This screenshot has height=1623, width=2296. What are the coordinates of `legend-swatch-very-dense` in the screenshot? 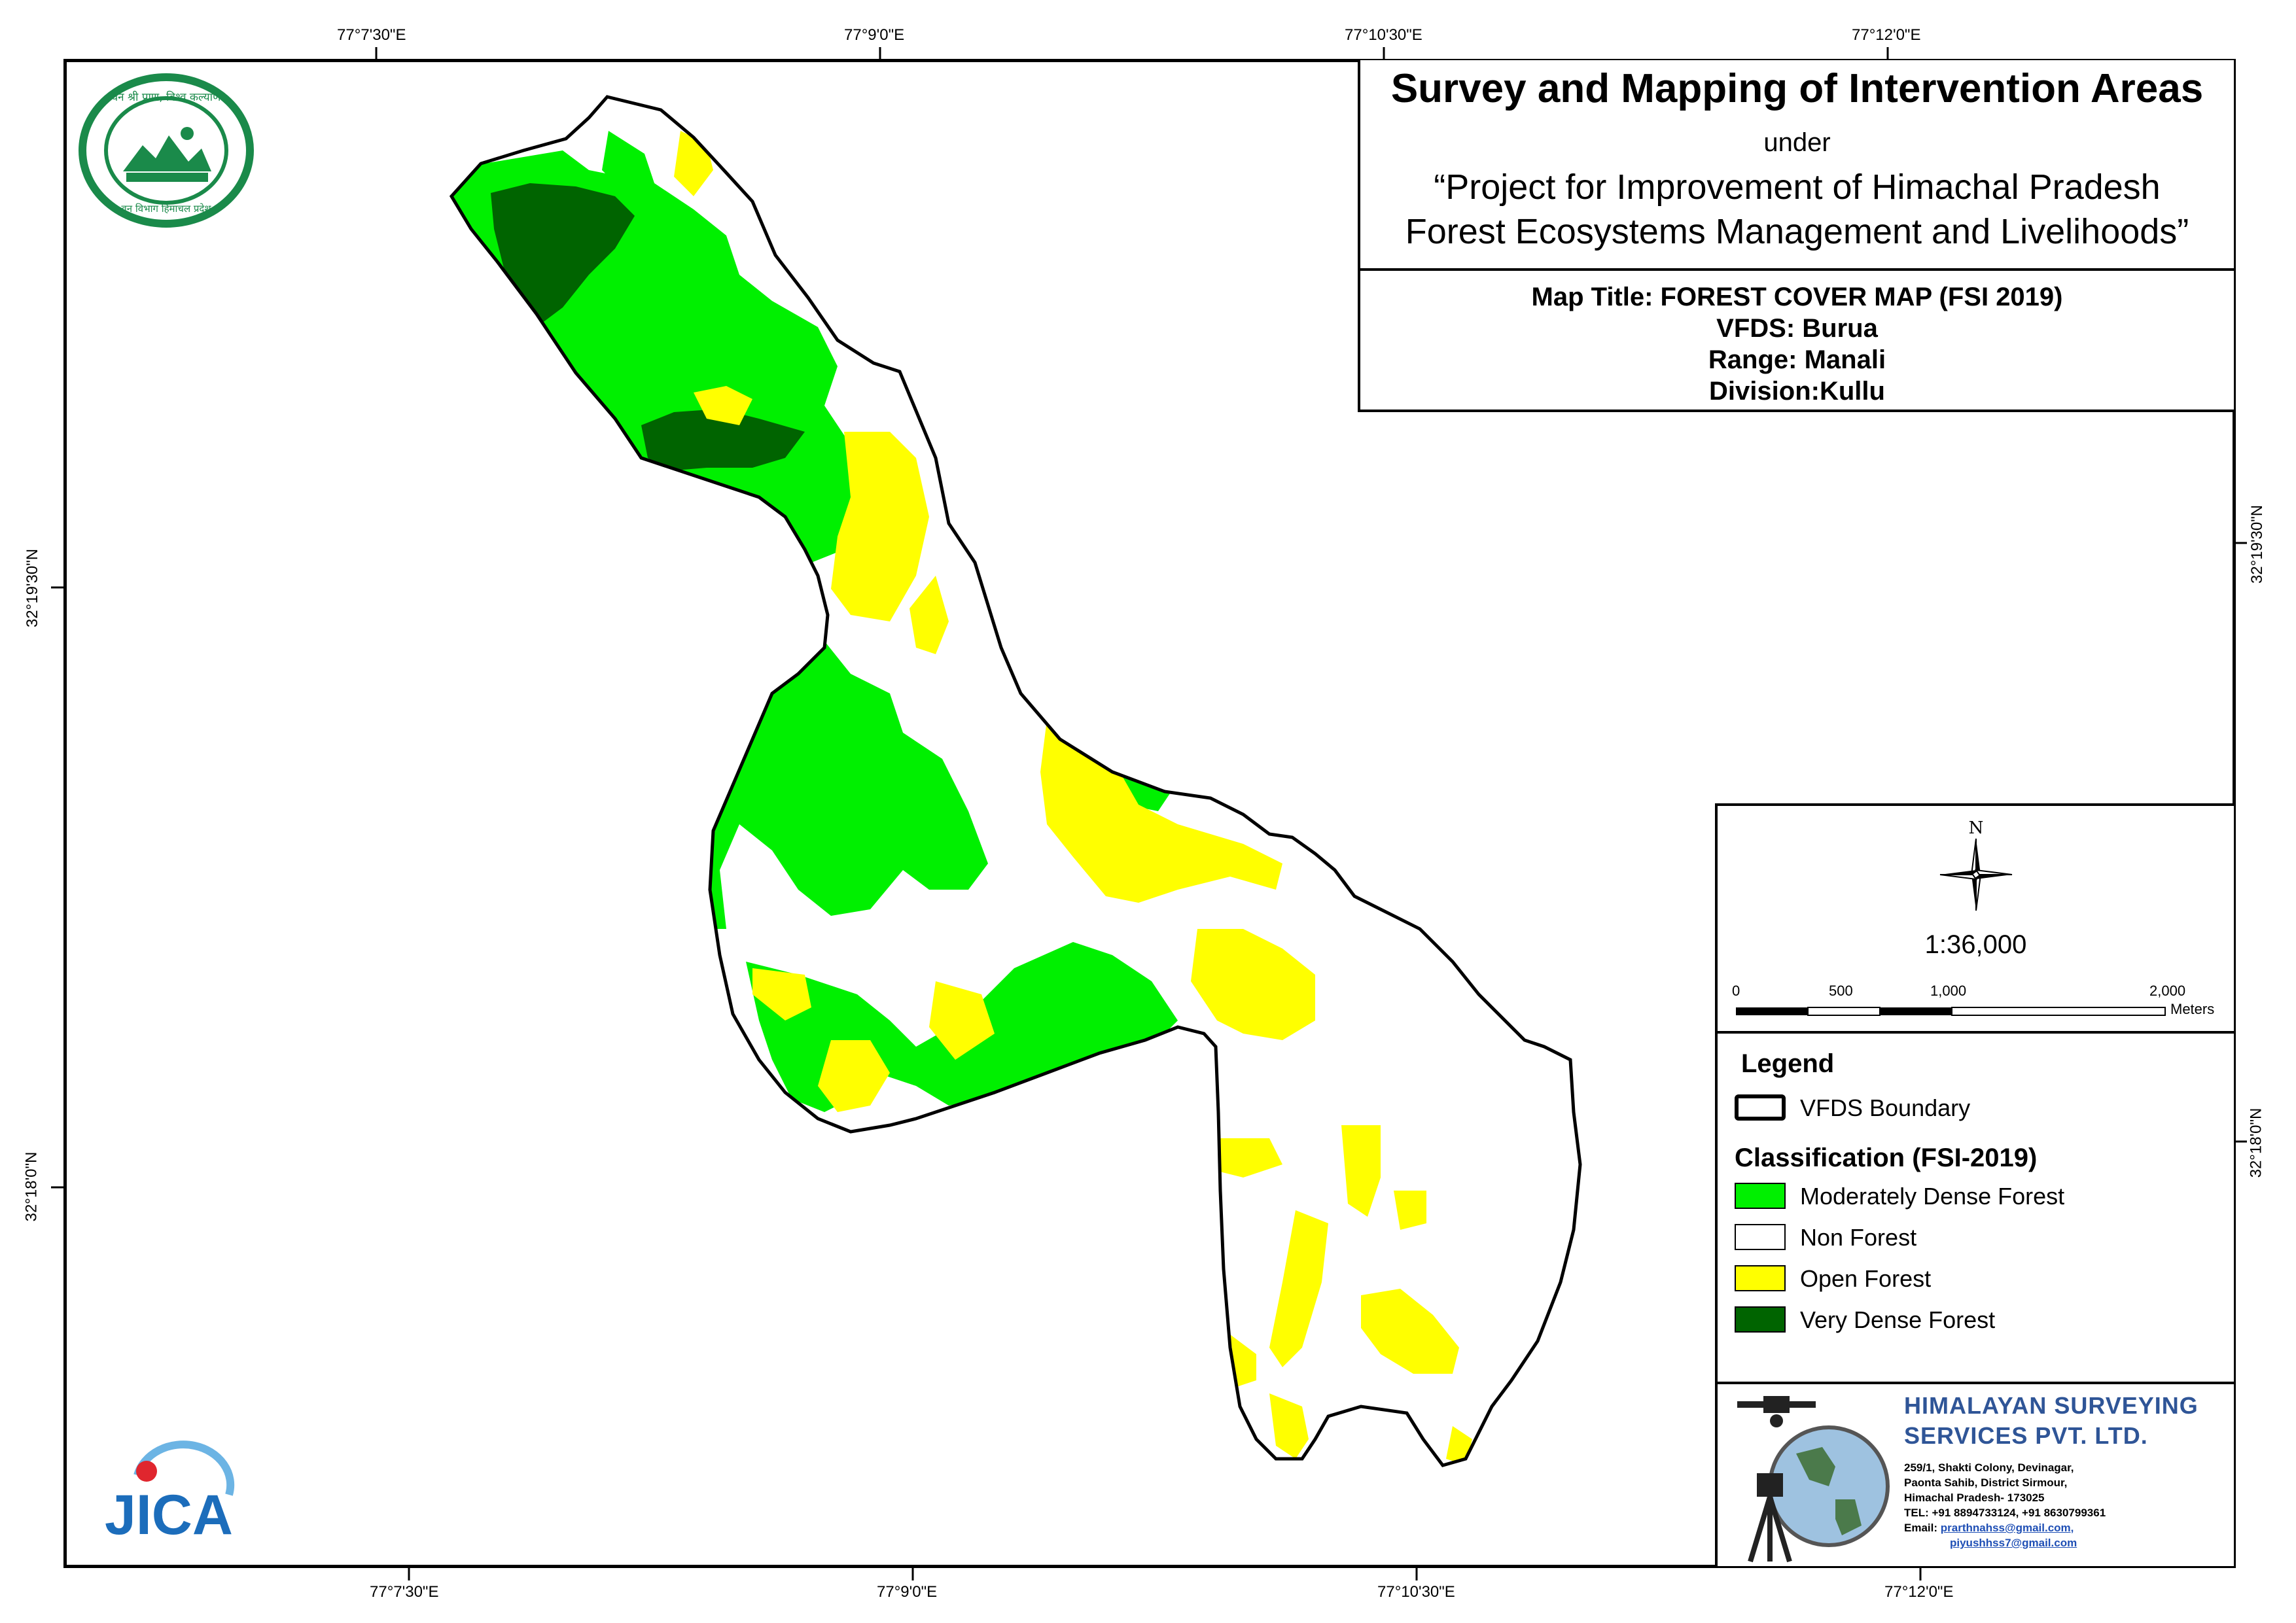 It's located at (1760, 1319).